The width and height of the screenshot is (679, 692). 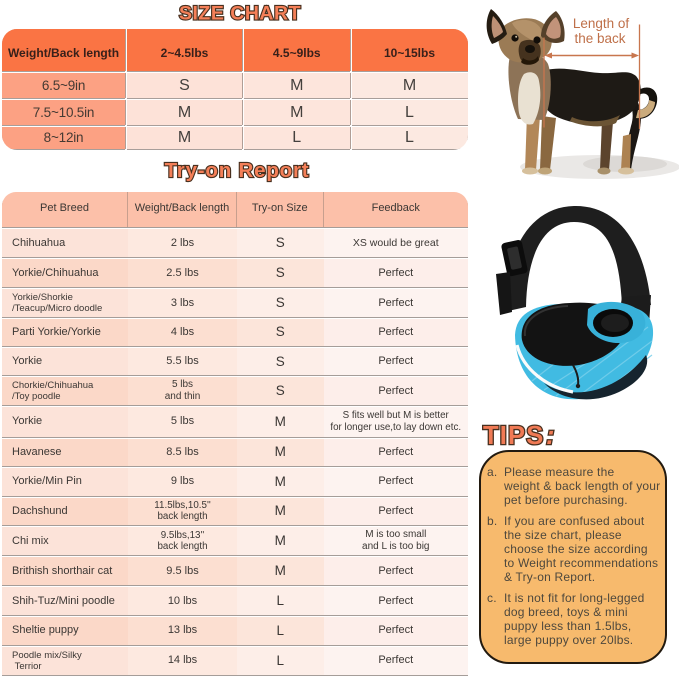 What do you see at coordinates (601, 23) in the screenshot?
I see `svg-text: Length of` at bounding box center [601, 23].